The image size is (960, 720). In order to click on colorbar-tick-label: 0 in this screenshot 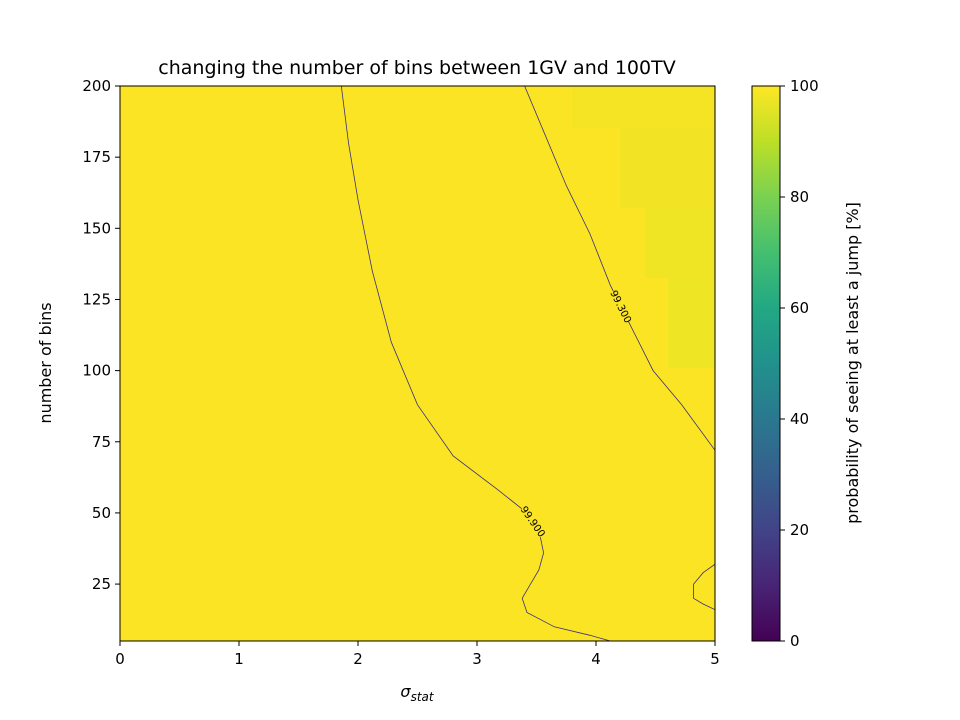, I will do `click(795, 641)`.